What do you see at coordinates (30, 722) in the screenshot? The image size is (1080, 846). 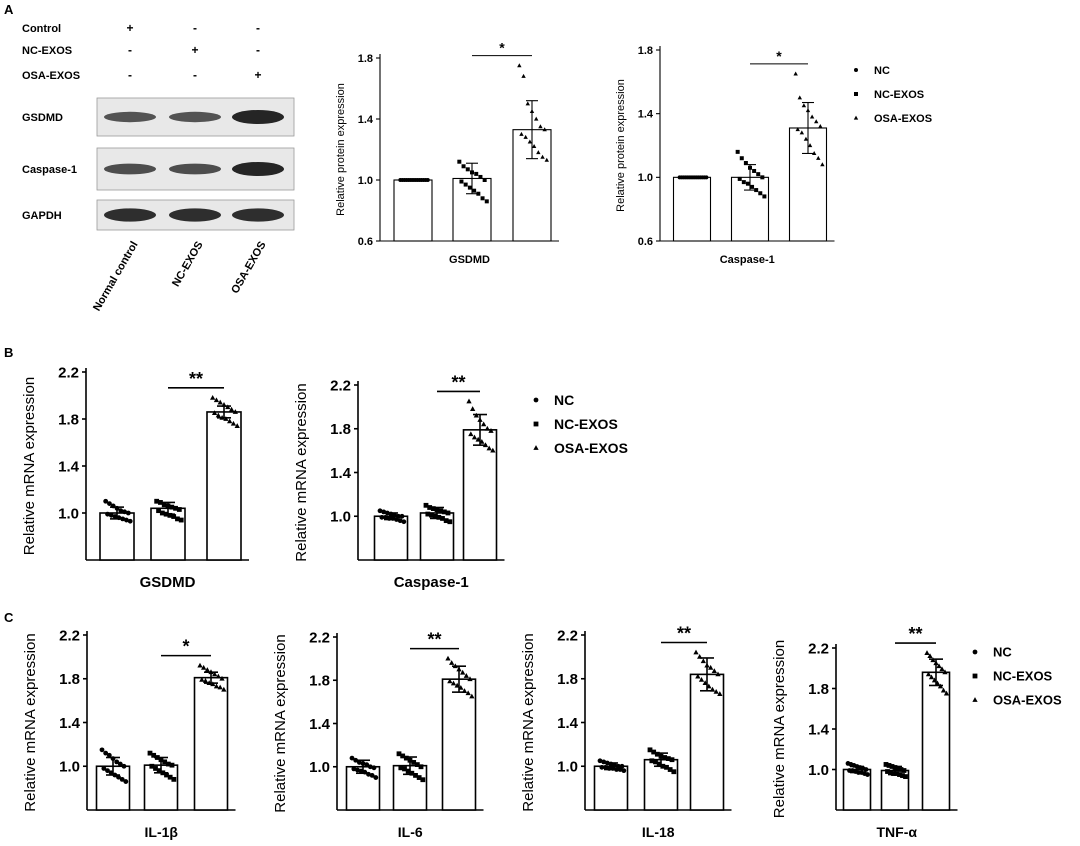 I see `y-axis-label: Relative mRNA expression` at bounding box center [30, 722].